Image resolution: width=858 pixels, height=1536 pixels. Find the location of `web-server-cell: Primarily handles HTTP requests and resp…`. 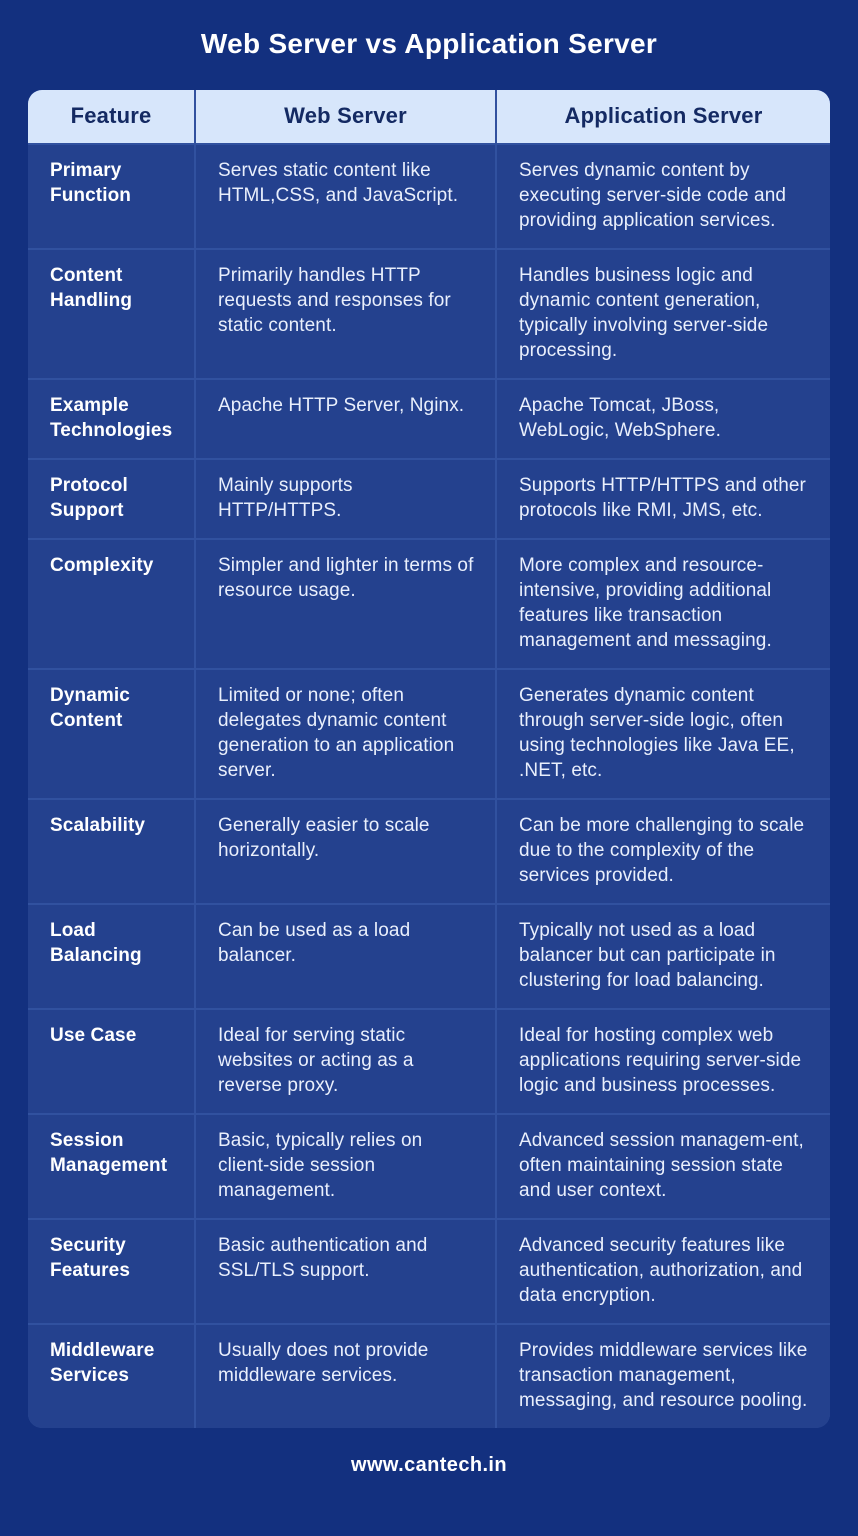

web-server-cell: Primarily handles HTTP requests and resp… is located at coordinates (345, 314).